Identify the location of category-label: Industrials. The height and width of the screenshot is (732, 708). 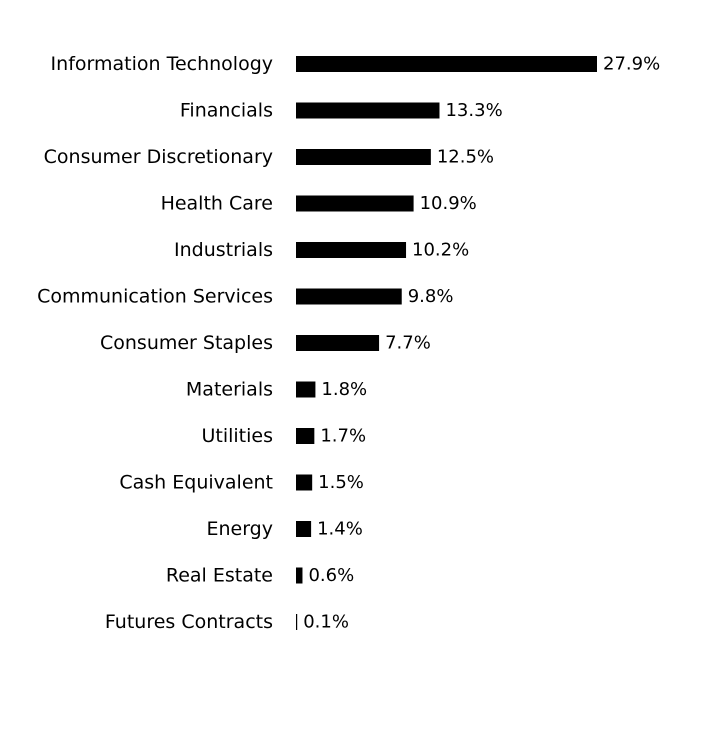
(223, 250).